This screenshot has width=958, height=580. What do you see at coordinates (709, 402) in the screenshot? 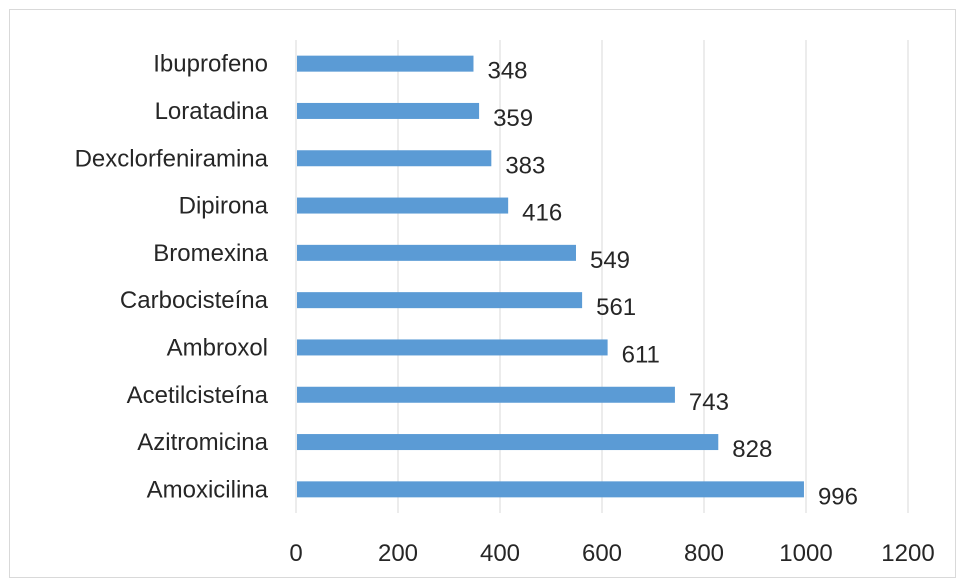
I see `data-label: 743` at bounding box center [709, 402].